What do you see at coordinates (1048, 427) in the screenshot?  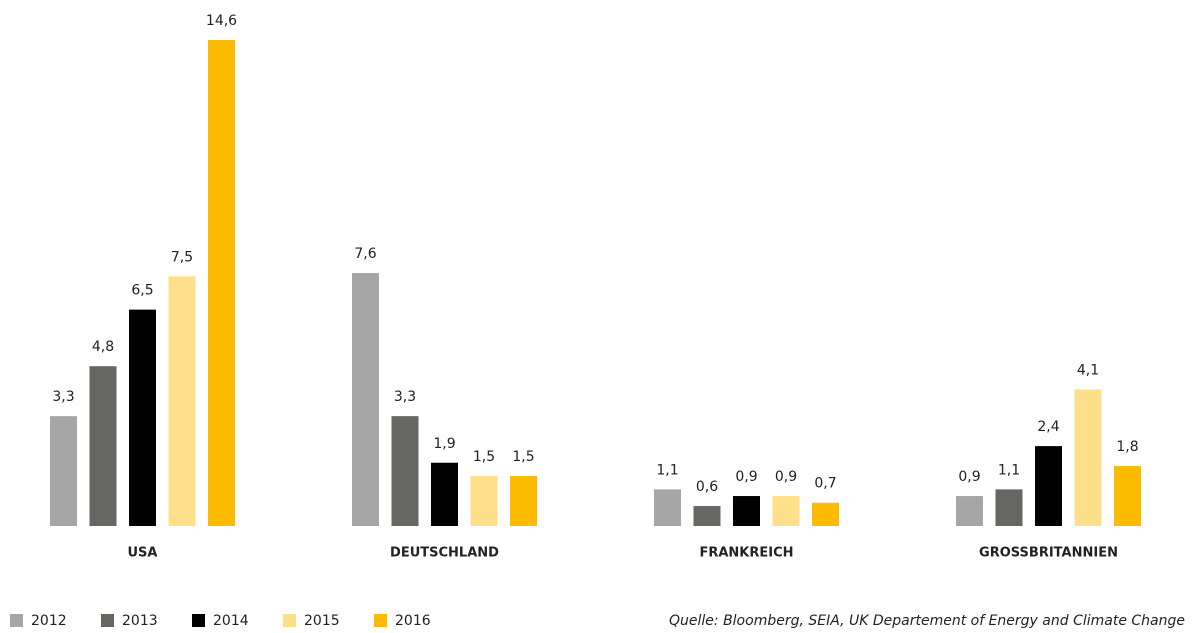 I see `value-label: 2,4` at bounding box center [1048, 427].